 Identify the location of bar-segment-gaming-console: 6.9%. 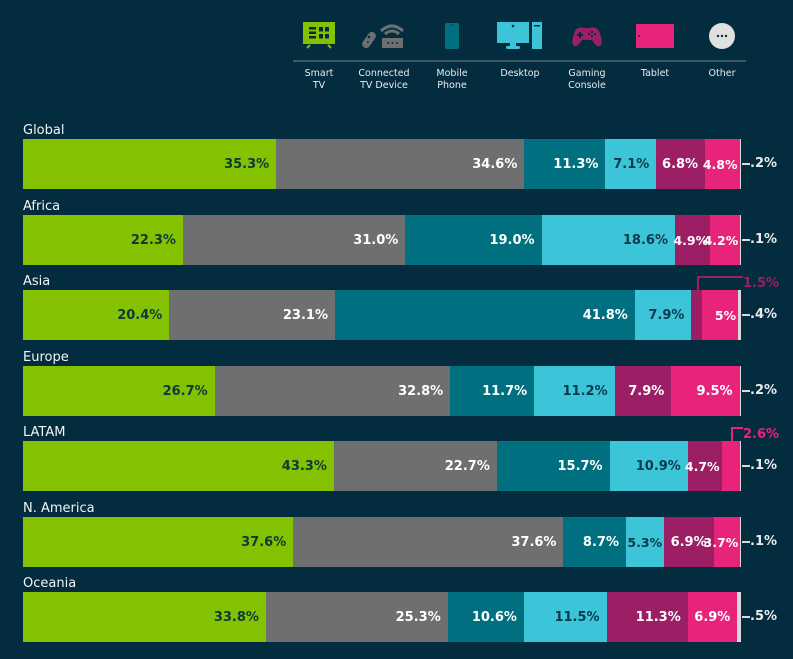
(689, 542).